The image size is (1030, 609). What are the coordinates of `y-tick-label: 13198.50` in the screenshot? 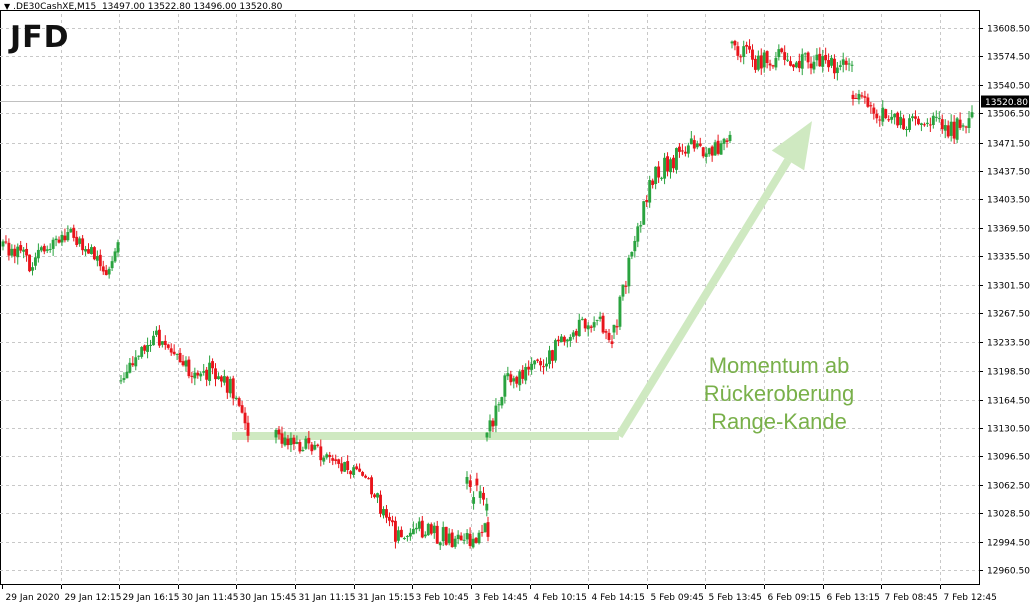 It's located at (1008, 373).